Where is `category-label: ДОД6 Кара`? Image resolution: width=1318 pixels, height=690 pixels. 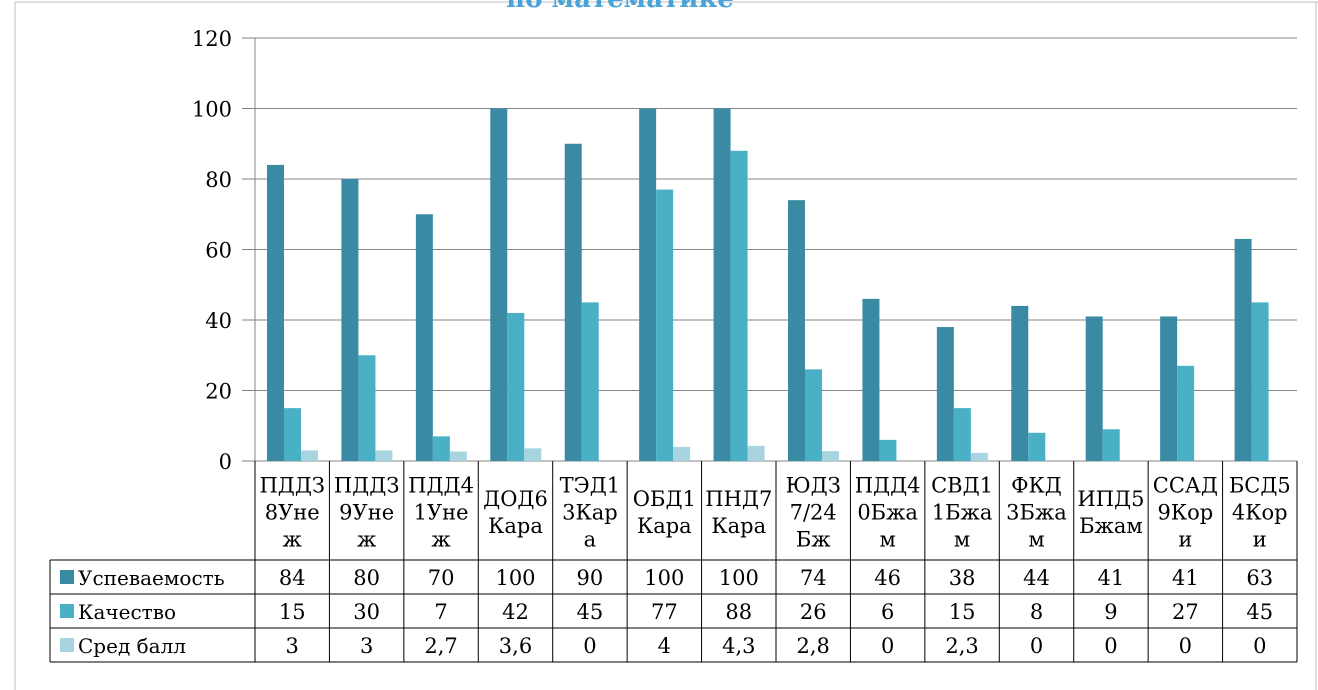
category-label: ДОД6 Кара is located at coordinates (515, 512).